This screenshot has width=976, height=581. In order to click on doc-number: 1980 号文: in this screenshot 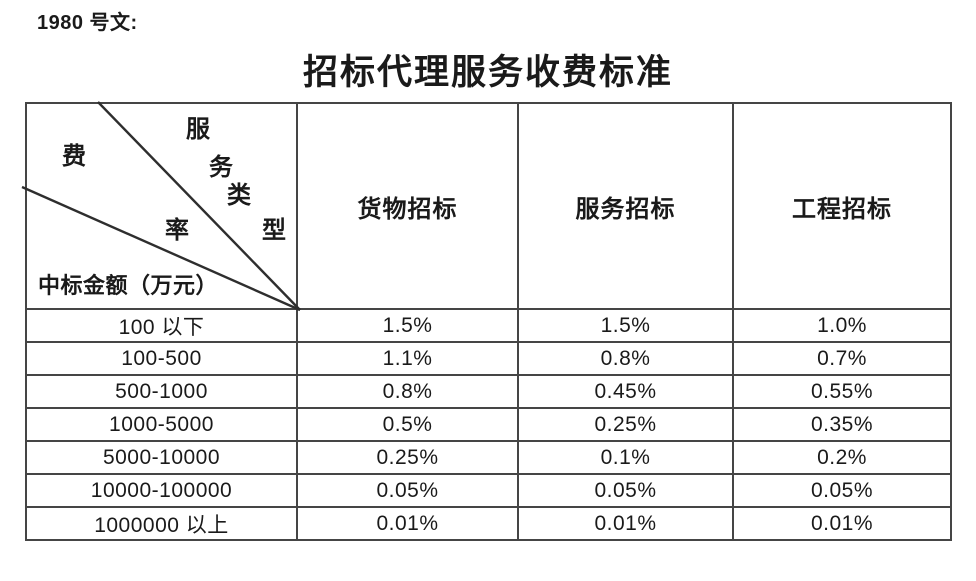, I will do `click(87, 23)`.